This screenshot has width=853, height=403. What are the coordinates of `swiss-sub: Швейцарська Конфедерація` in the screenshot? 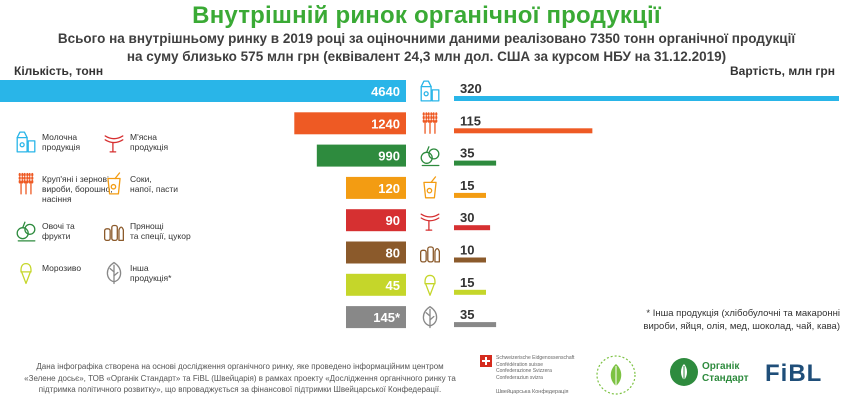 It's located at (532, 392).